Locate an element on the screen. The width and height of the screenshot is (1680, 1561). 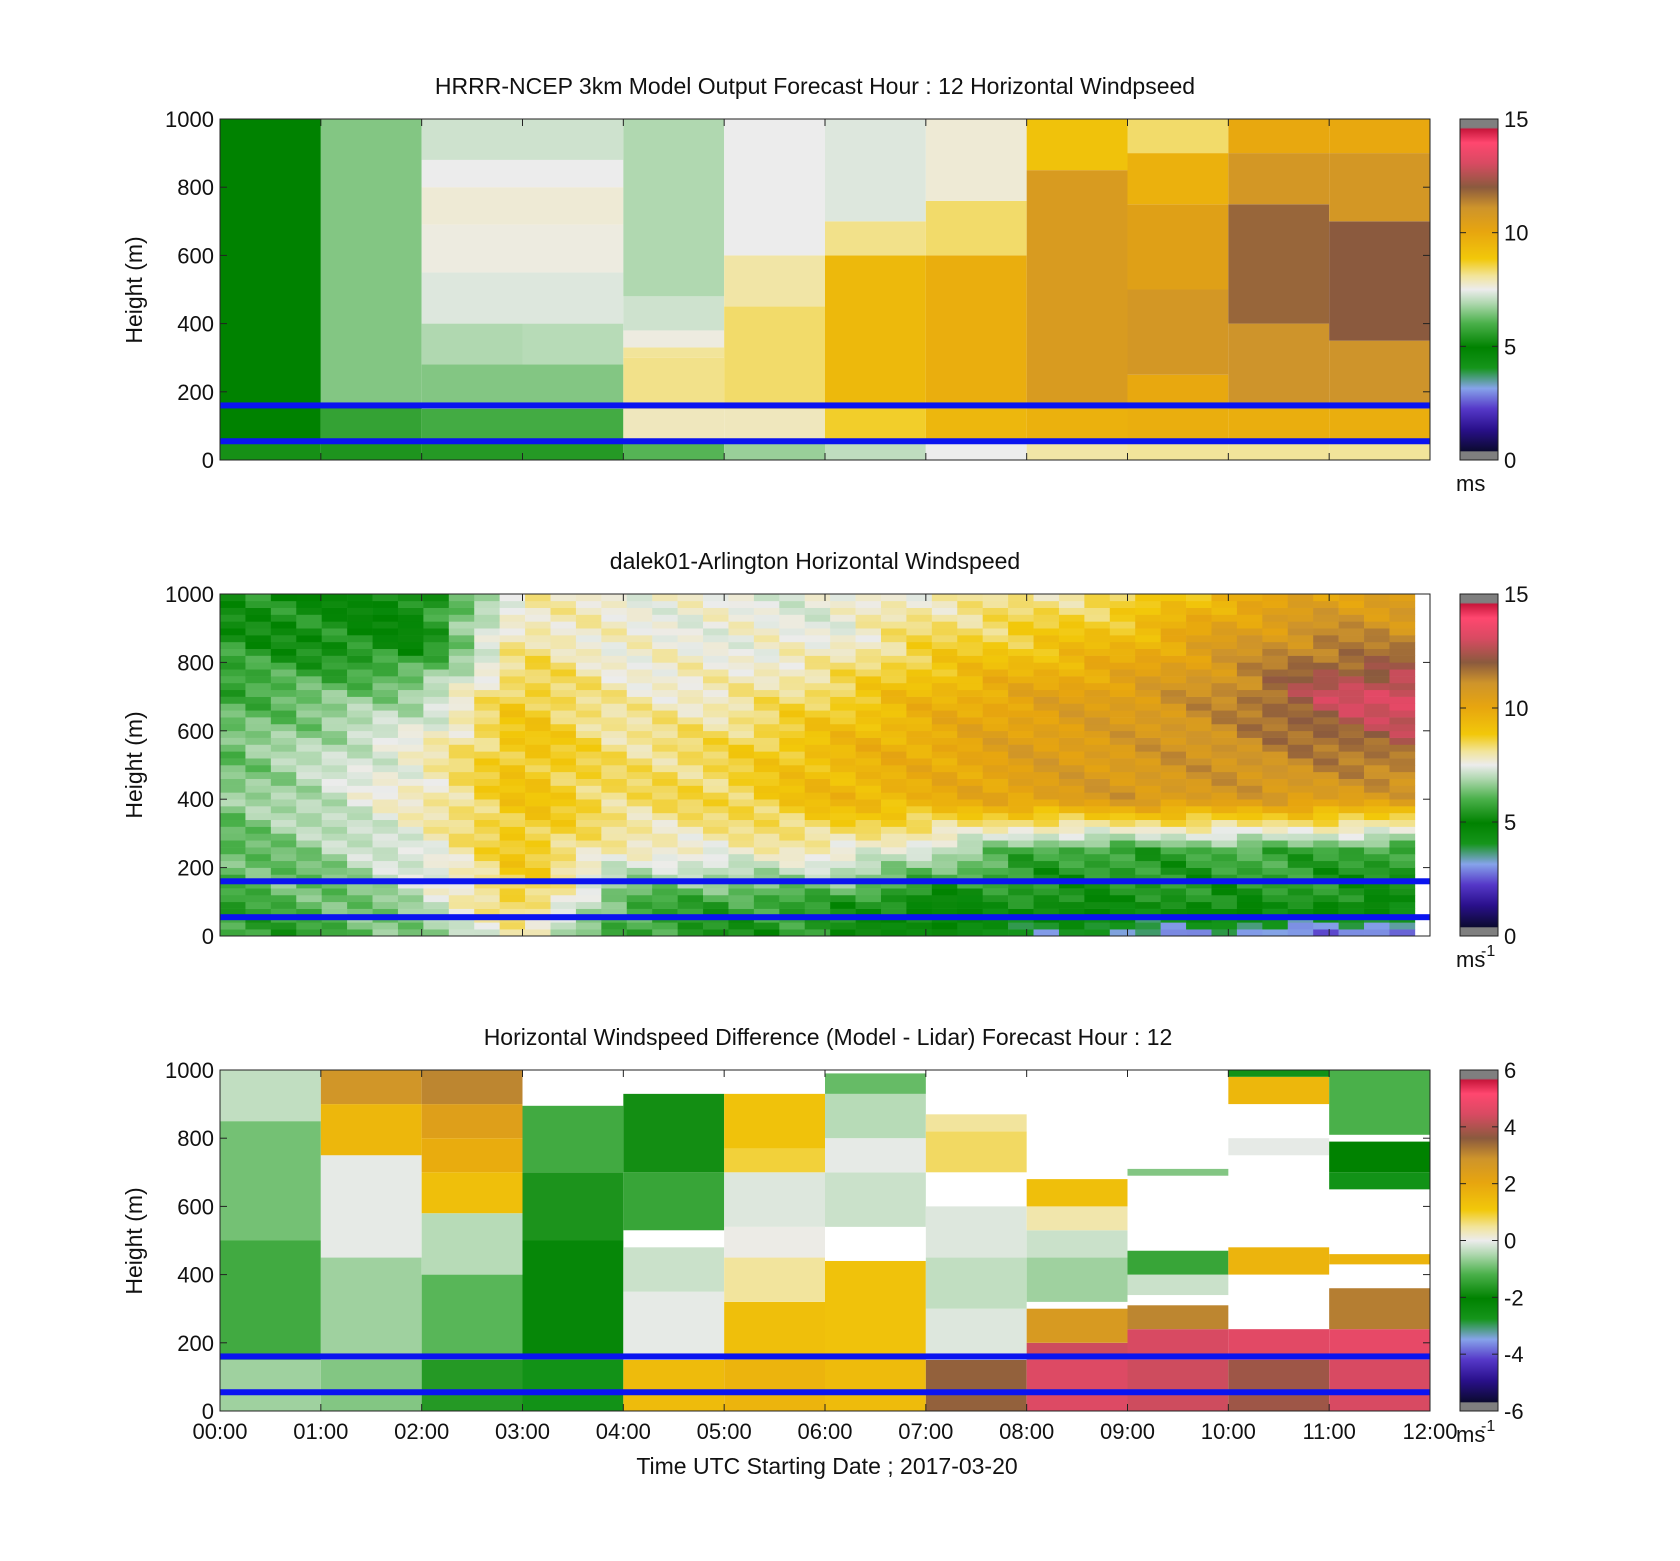
colorbar-unit: ms is located at coordinates (1470, 483).